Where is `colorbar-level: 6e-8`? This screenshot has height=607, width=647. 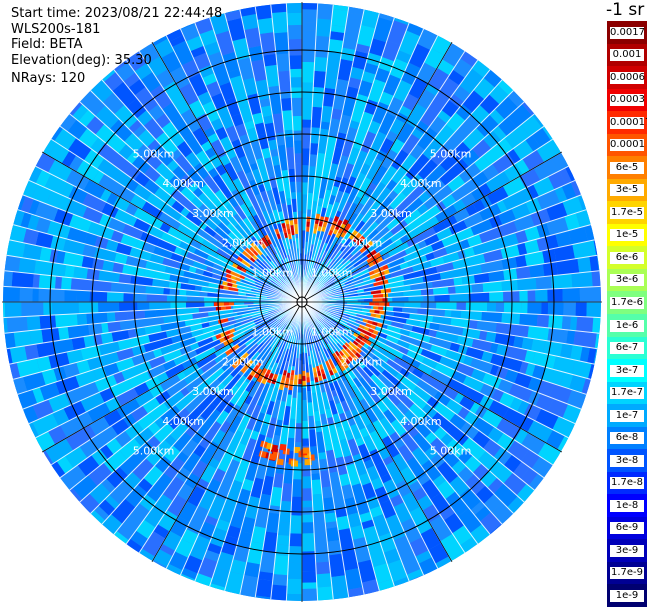
colorbar-level: 6e-8 is located at coordinates (627, 438).